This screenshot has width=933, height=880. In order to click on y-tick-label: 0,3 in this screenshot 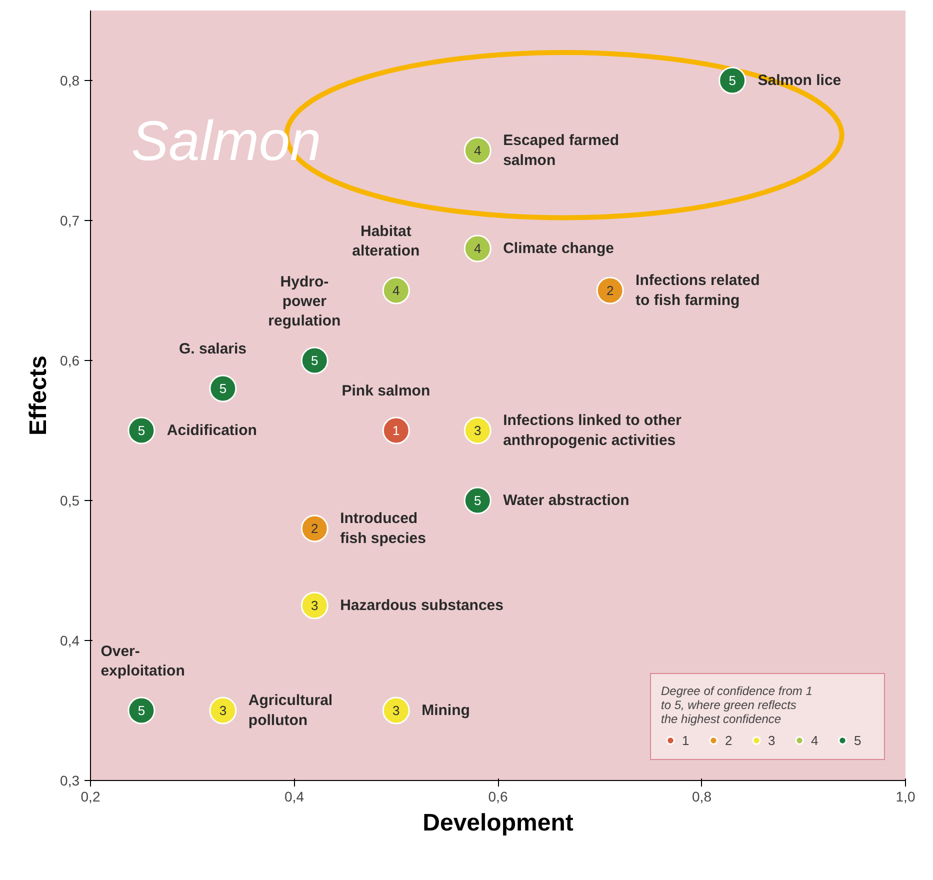, I will do `click(70, 780)`.